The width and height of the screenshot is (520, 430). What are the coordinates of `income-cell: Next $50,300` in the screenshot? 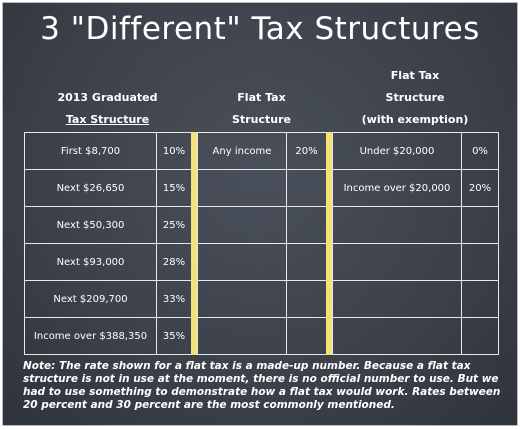 It's located at (90, 225).